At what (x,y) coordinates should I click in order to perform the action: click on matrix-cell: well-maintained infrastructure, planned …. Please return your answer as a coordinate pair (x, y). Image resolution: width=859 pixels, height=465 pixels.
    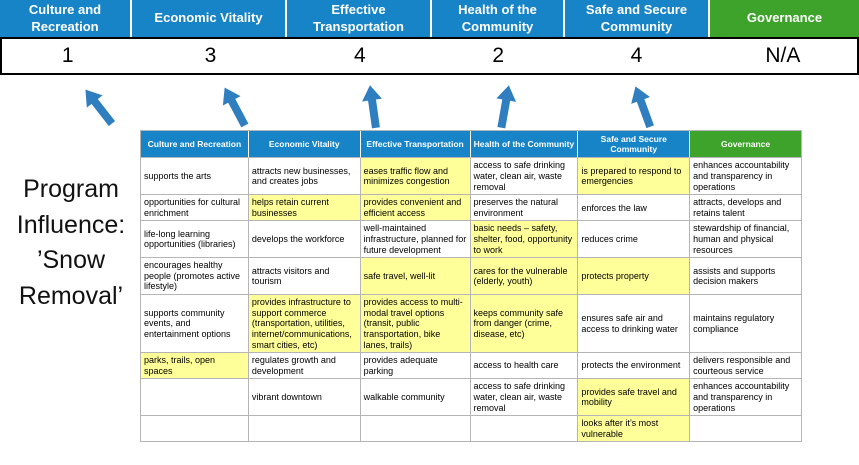
    Looking at the image, I should click on (415, 240).